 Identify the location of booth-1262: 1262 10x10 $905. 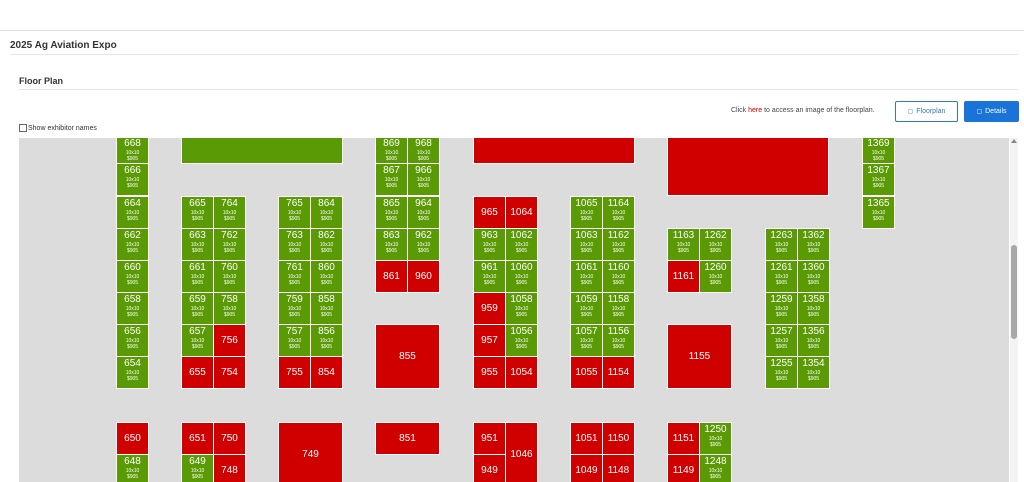
(715, 244).